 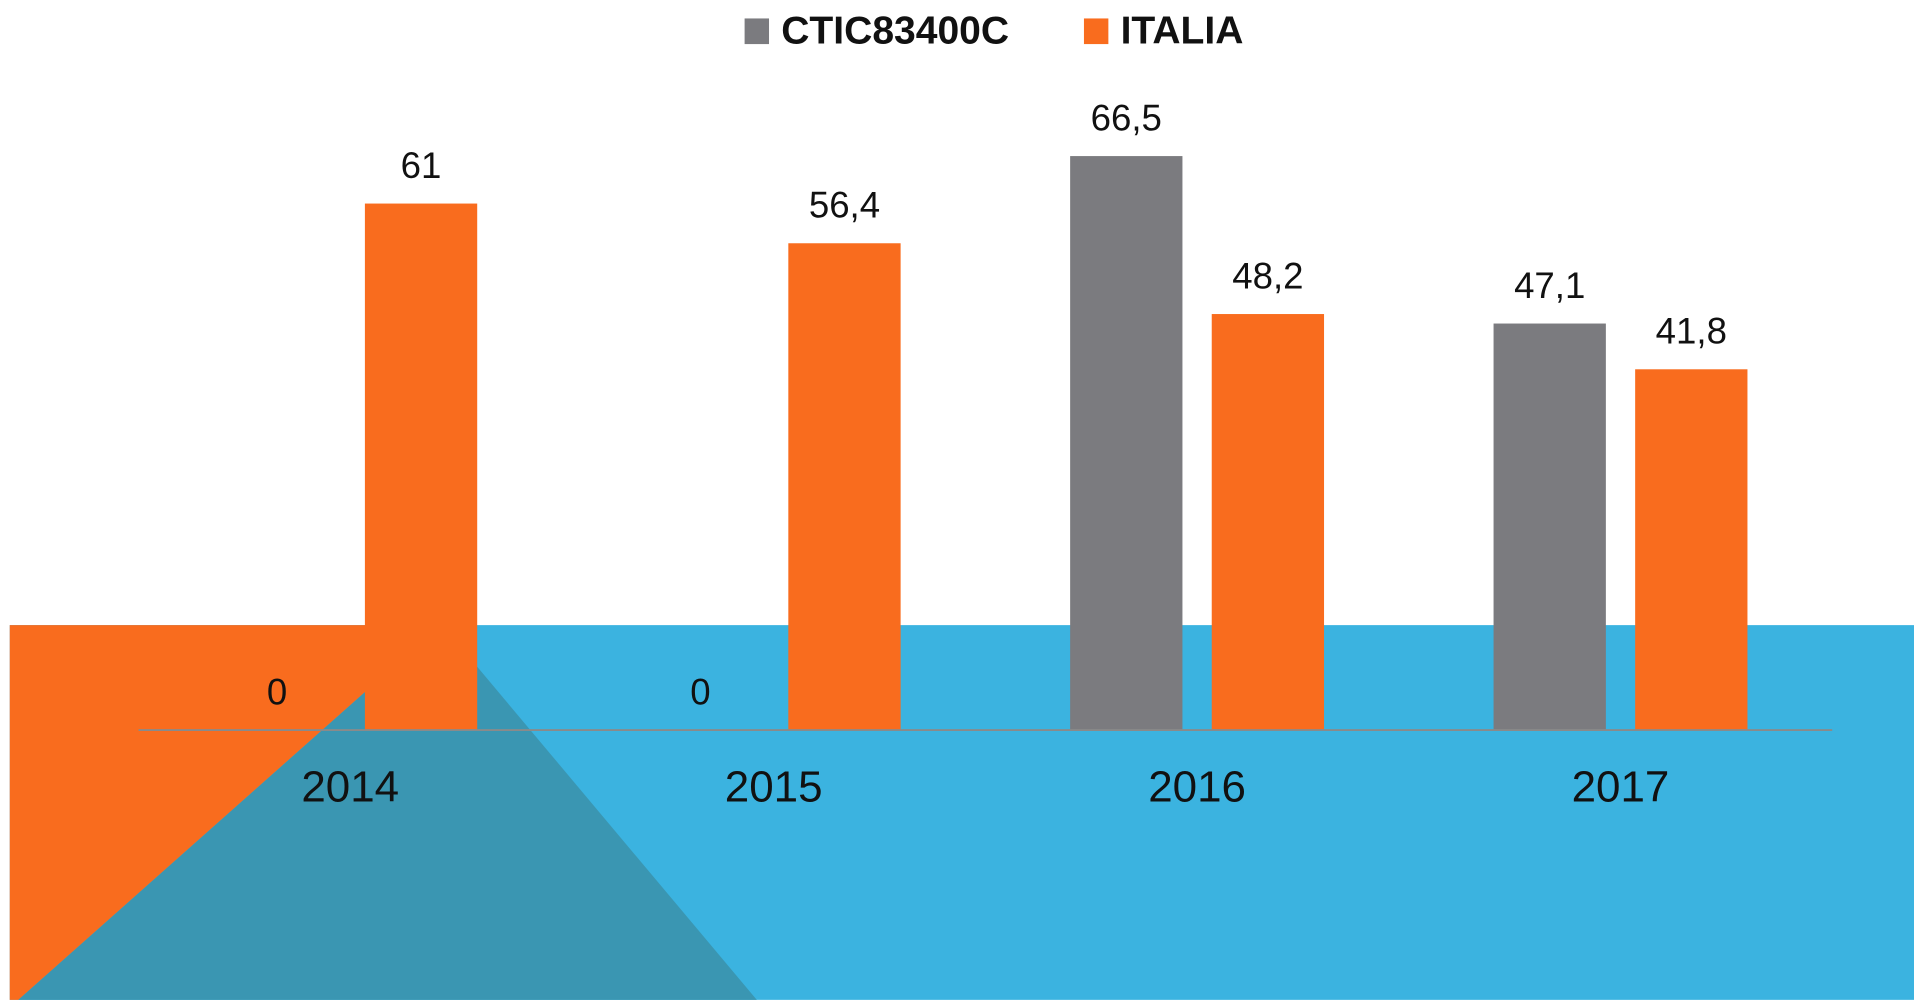 What do you see at coordinates (1691, 331) in the screenshot?
I see `data-label: 41,8` at bounding box center [1691, 331].